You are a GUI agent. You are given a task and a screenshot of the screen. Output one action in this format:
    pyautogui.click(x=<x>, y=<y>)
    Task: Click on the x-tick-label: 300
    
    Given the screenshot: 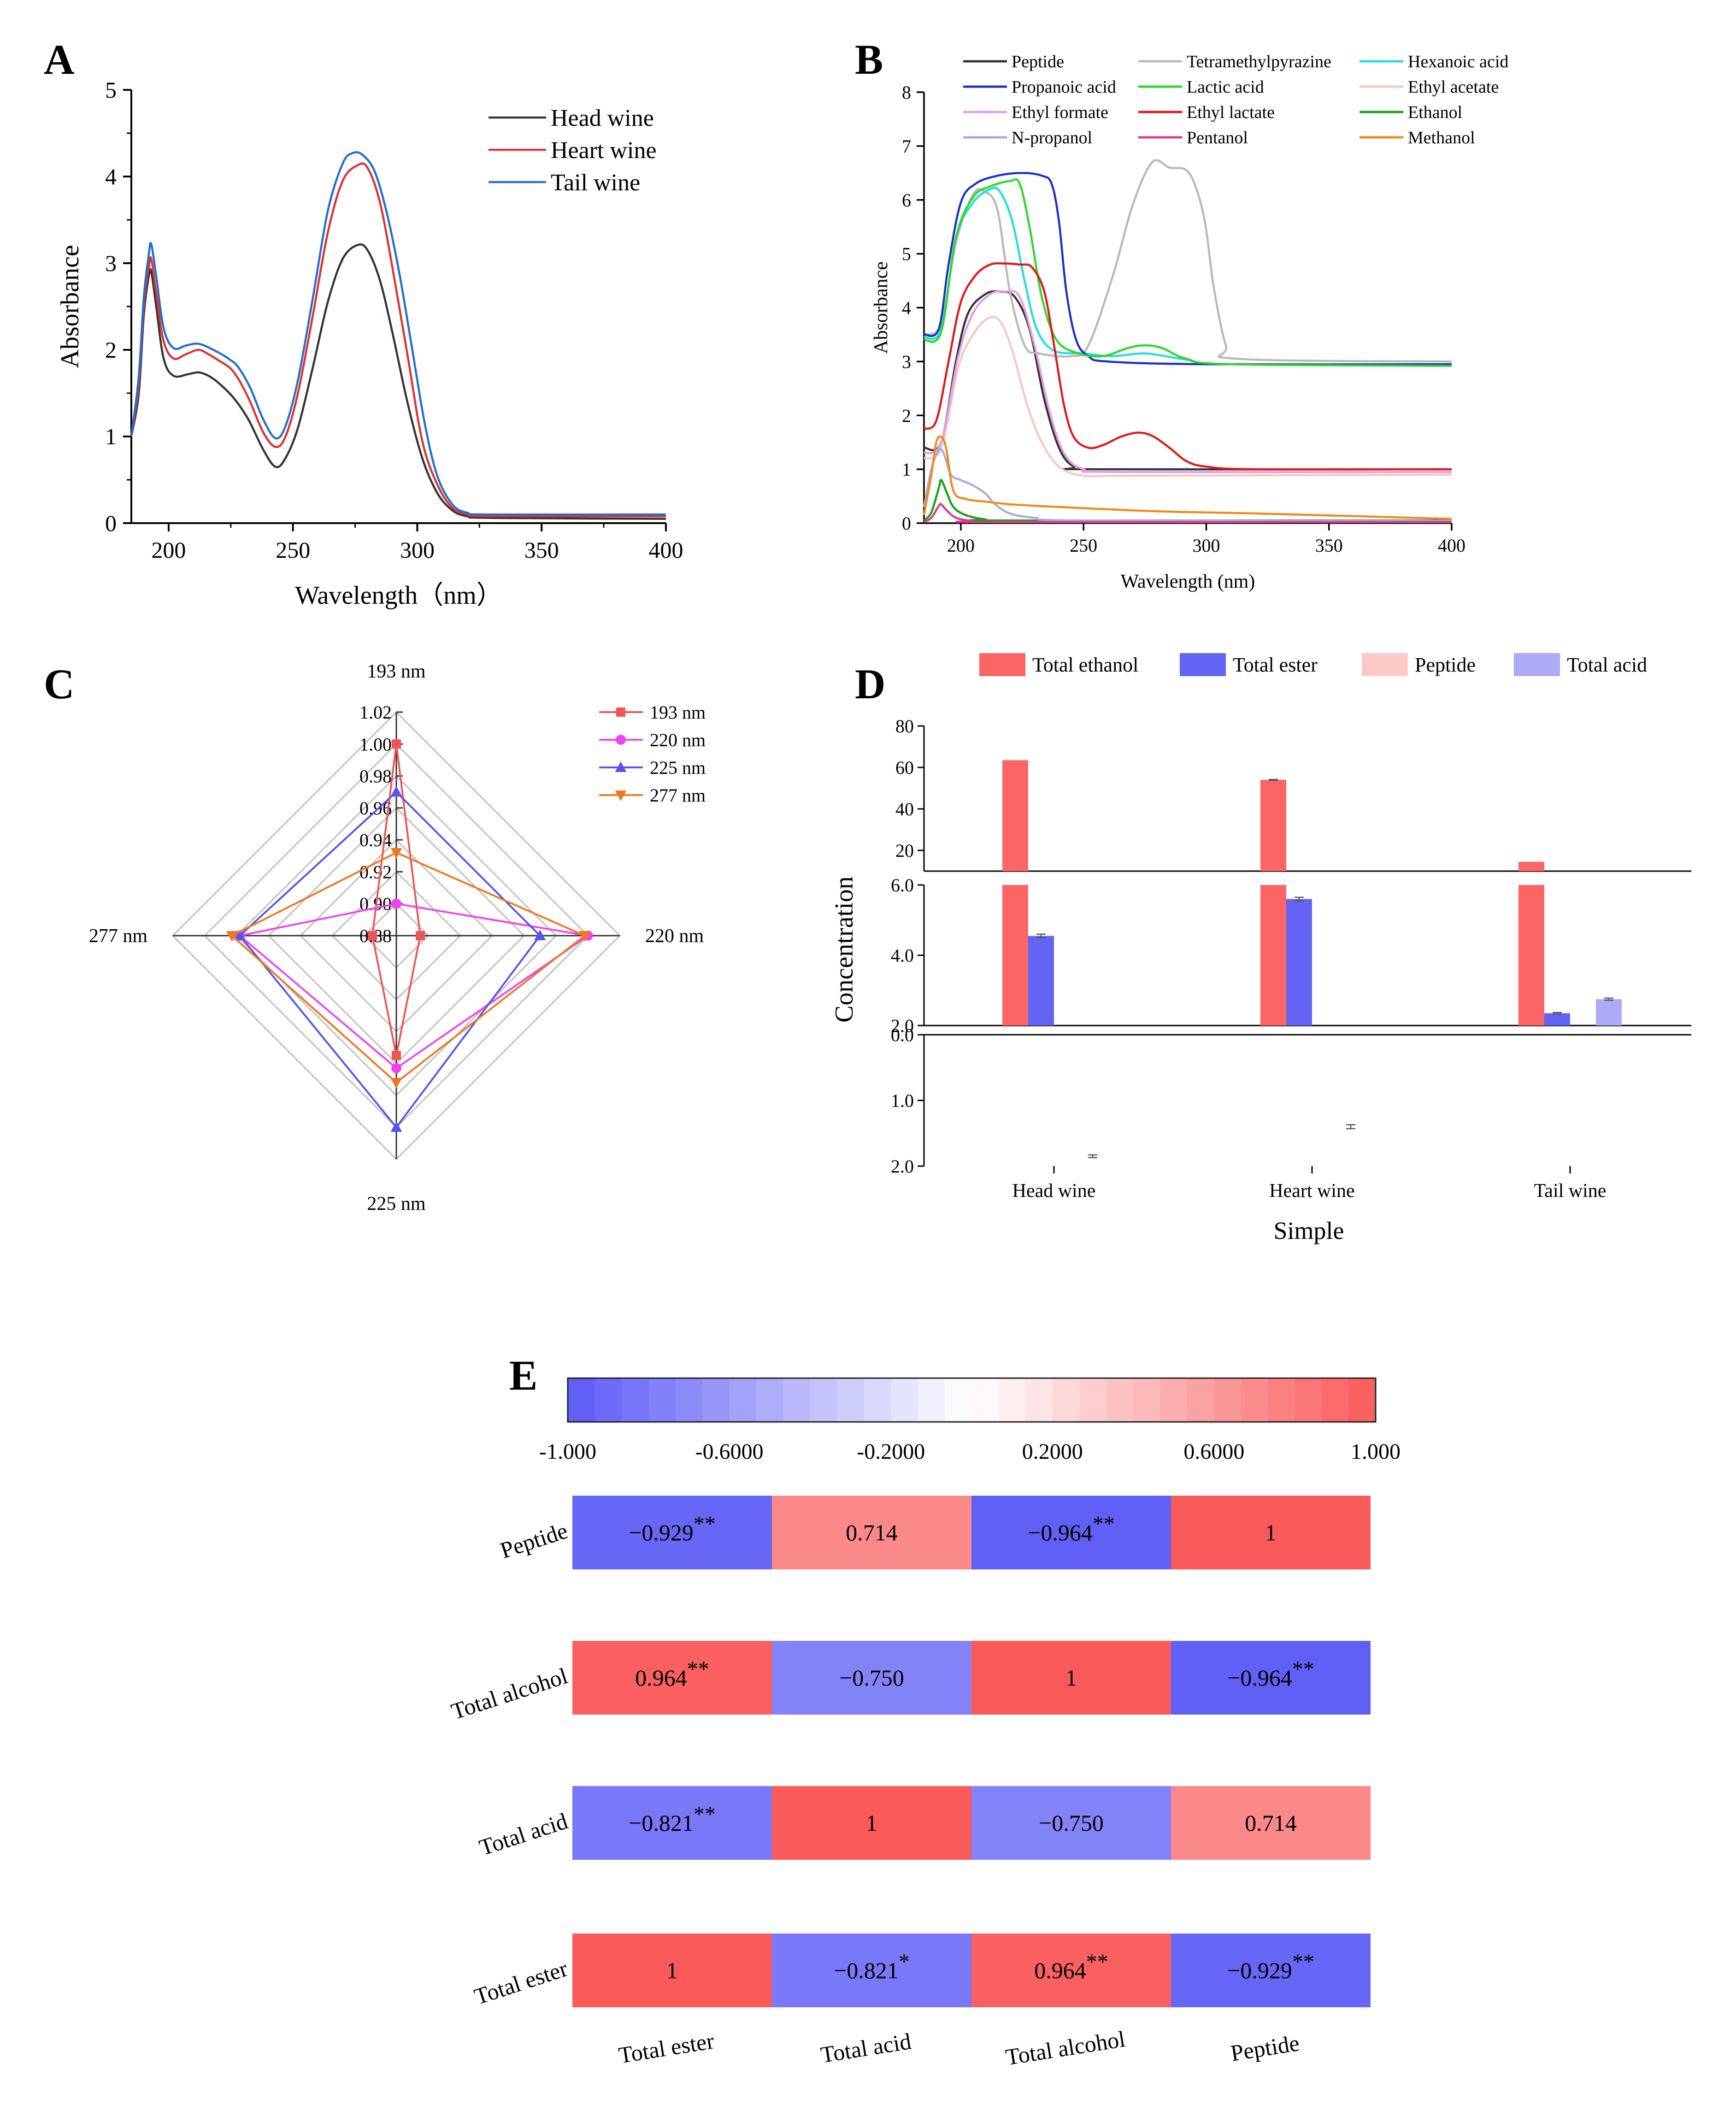 What is the action you would take?
    pyautogui.click(x=1206, y=545)
    